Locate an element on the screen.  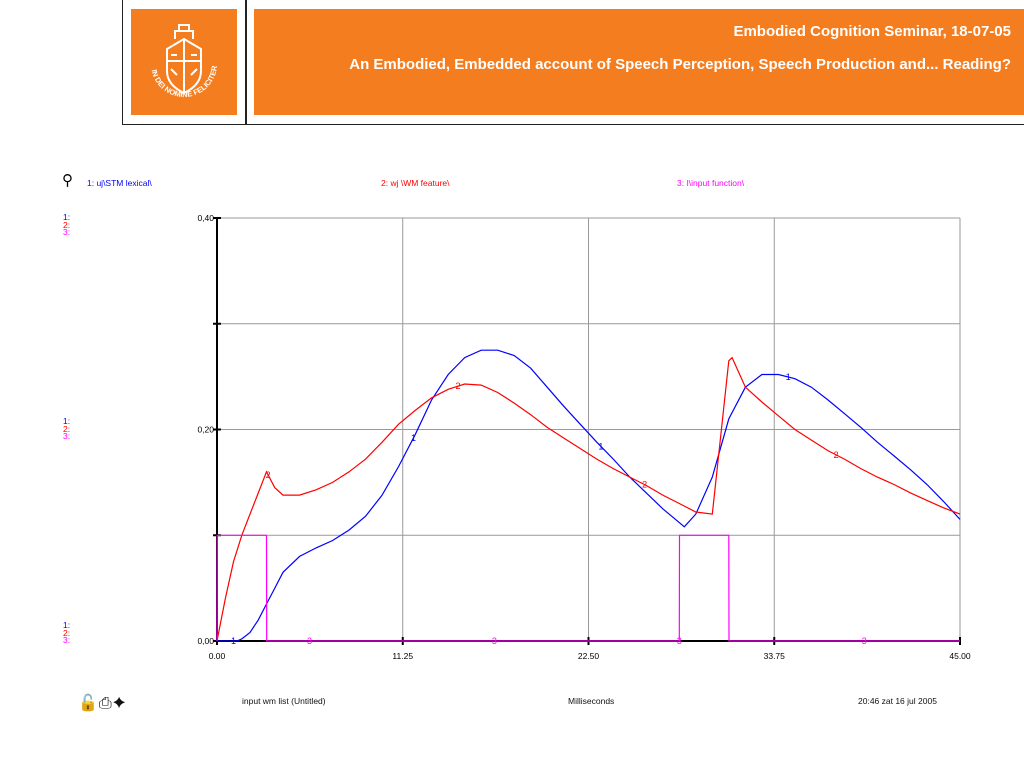
seal-icon: IN DEI NOMINE FELICITER is located at coordinates (184, 61).